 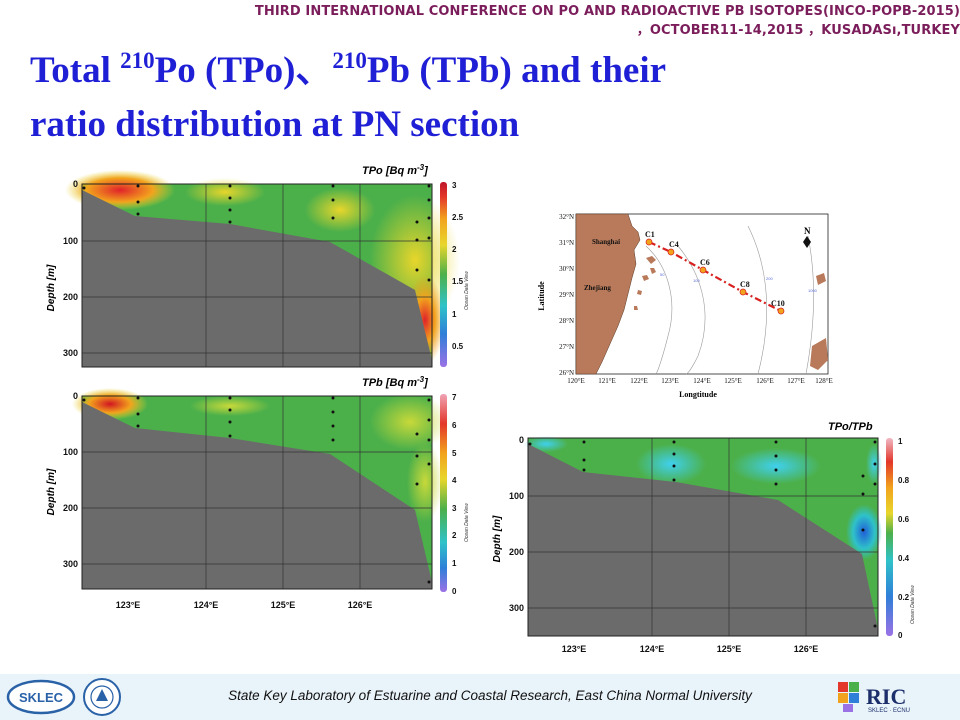 What do you see at coordinates (516, 552) in the screenshot?
I see `ratio-depth-tick: 200` at bounding box center [516, 552].